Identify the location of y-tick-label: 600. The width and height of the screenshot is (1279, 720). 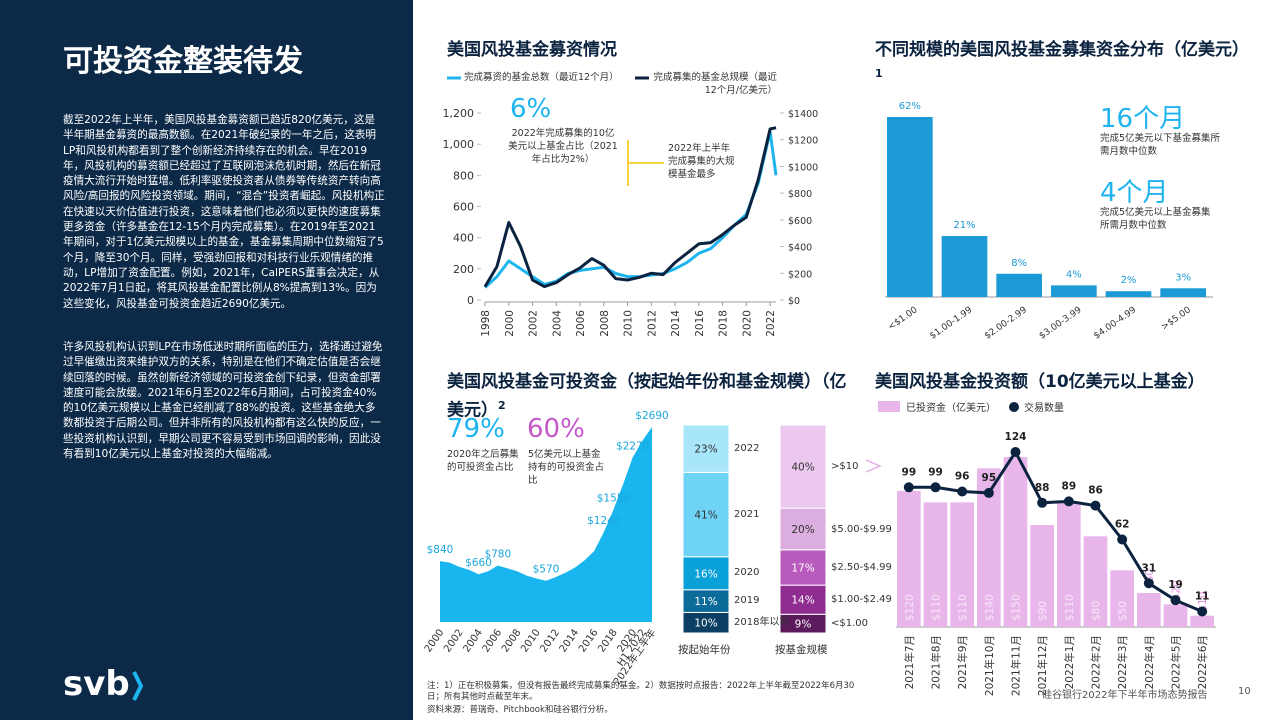
(463, 207).